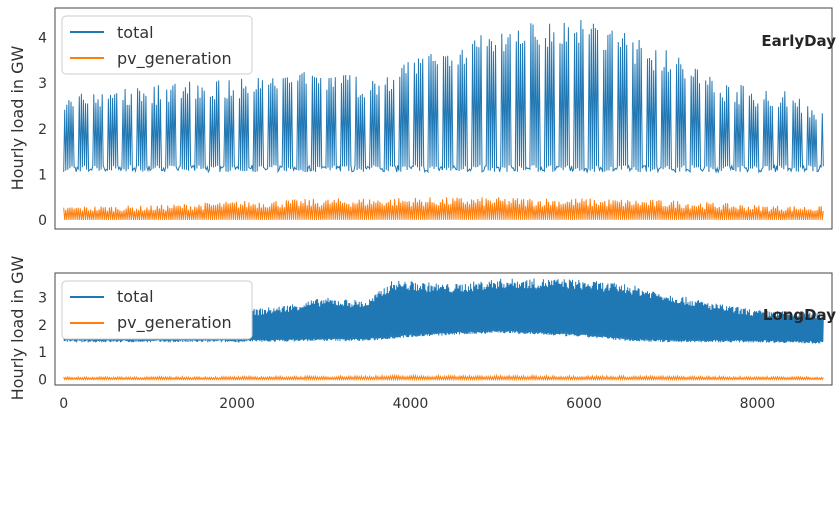 The height and width of the screenshot is (514, 840). I want to click on x-tick-labels: 0 2000 4000 6000 8000, so click(417, 404).